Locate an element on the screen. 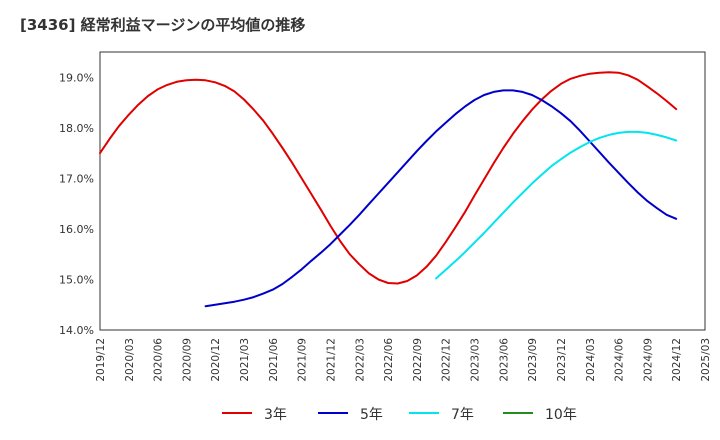 This screenshot has width=720, height=440. x-tick-label: 2024/09 is located at coordinates (648, 360).